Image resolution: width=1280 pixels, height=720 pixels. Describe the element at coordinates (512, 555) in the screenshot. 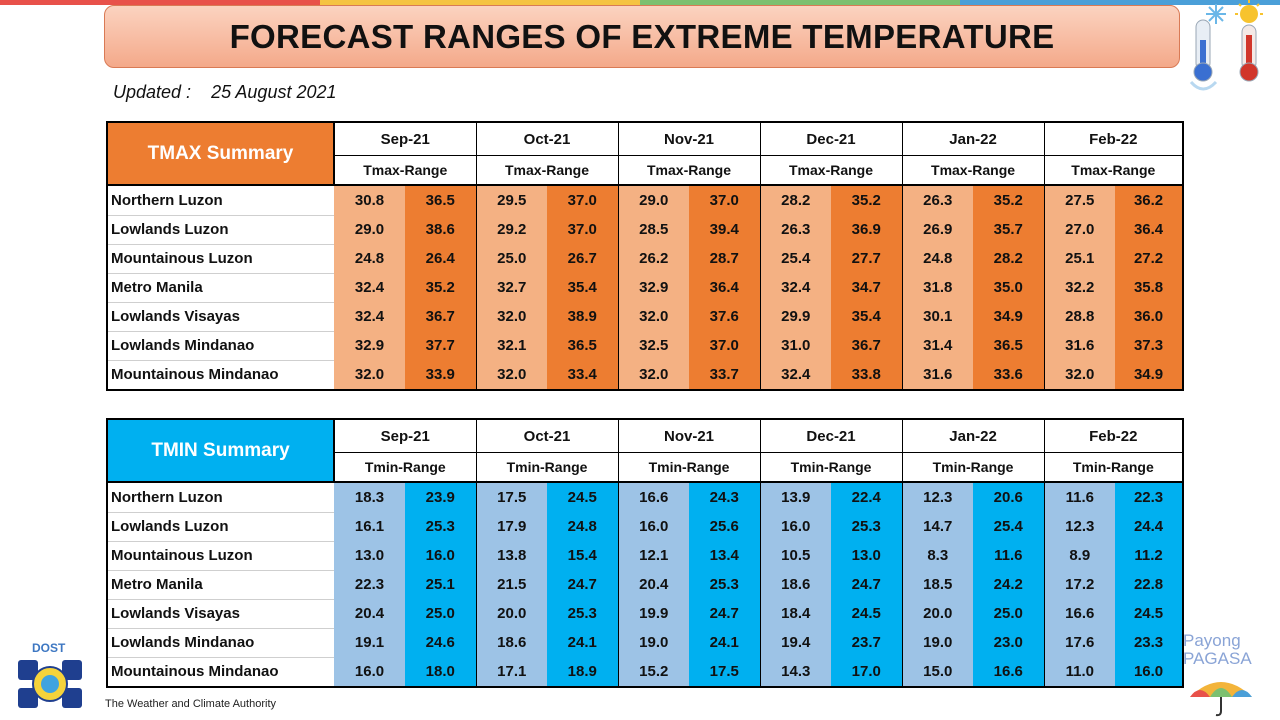

I see `range-min-value: 13.8` at that location.